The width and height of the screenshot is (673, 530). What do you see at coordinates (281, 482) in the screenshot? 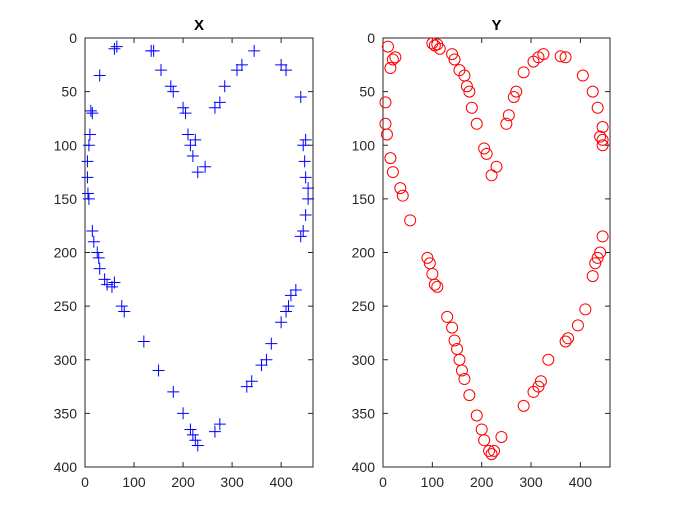
I see `x-tick-label: 400` at bounding box center [281, 482].